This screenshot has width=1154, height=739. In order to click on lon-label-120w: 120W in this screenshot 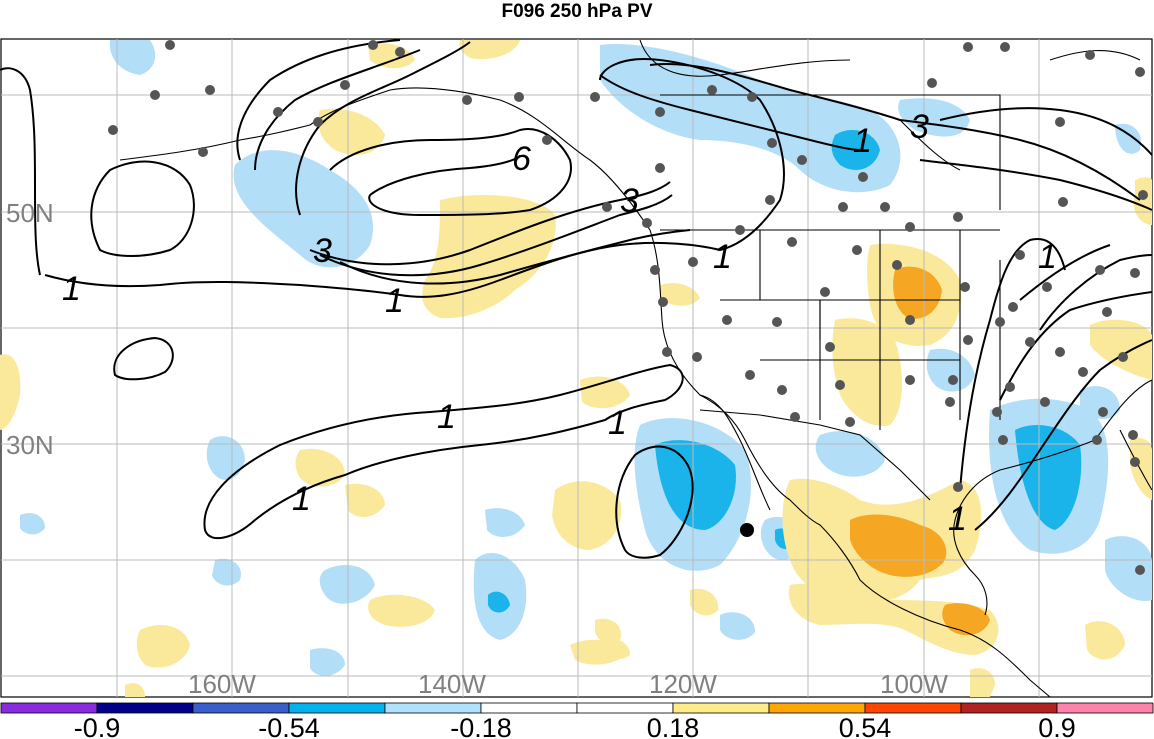, I will do `click(683, 684)`.